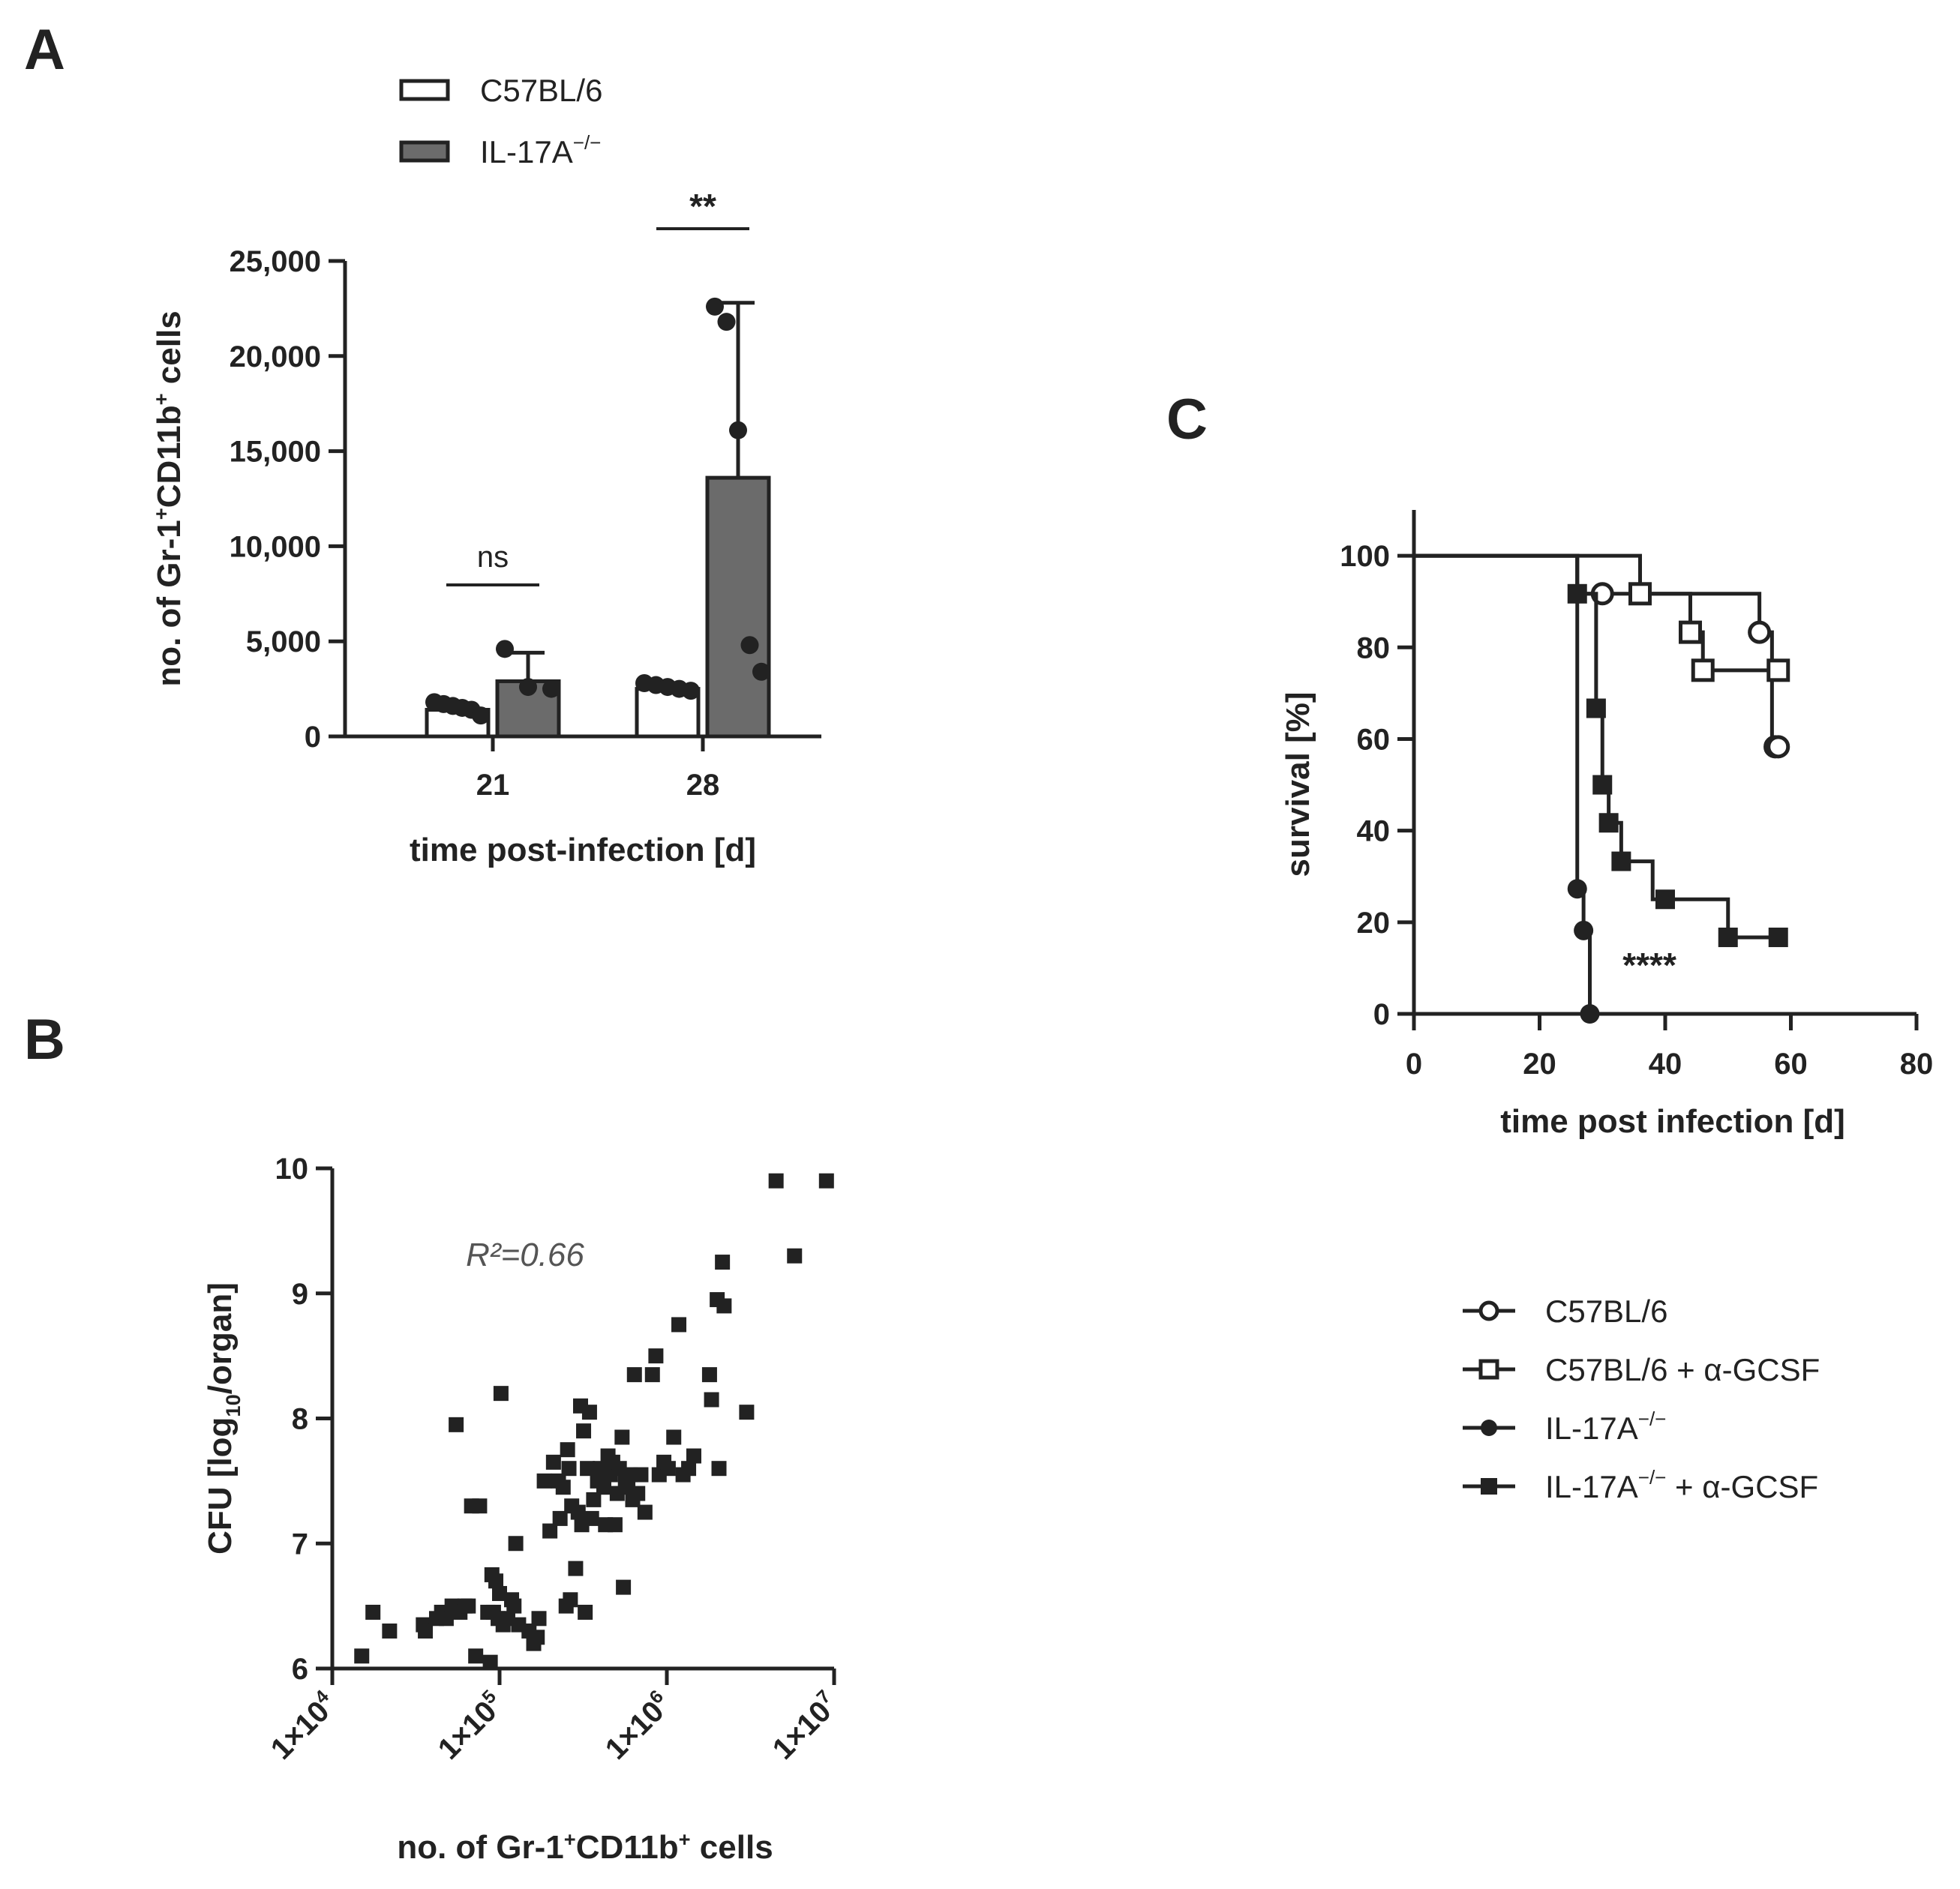  What do you see at coordinates (638, 1727) in the screenshot?
I see `x-tick-label: 1×106` at bounding box center [638, 1727].